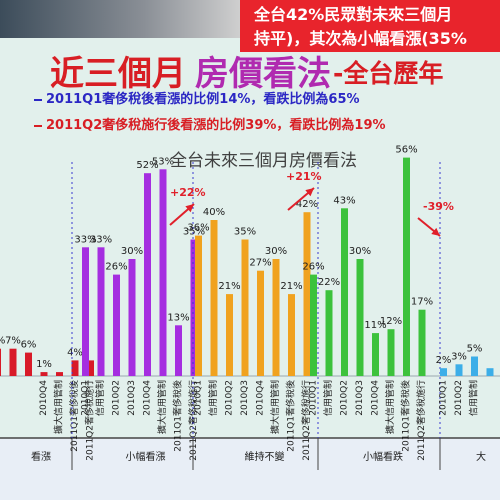  Describe the element at coordinates (391, 321) in the screenshot. I see `data-label-3-5: 12%` at that location.